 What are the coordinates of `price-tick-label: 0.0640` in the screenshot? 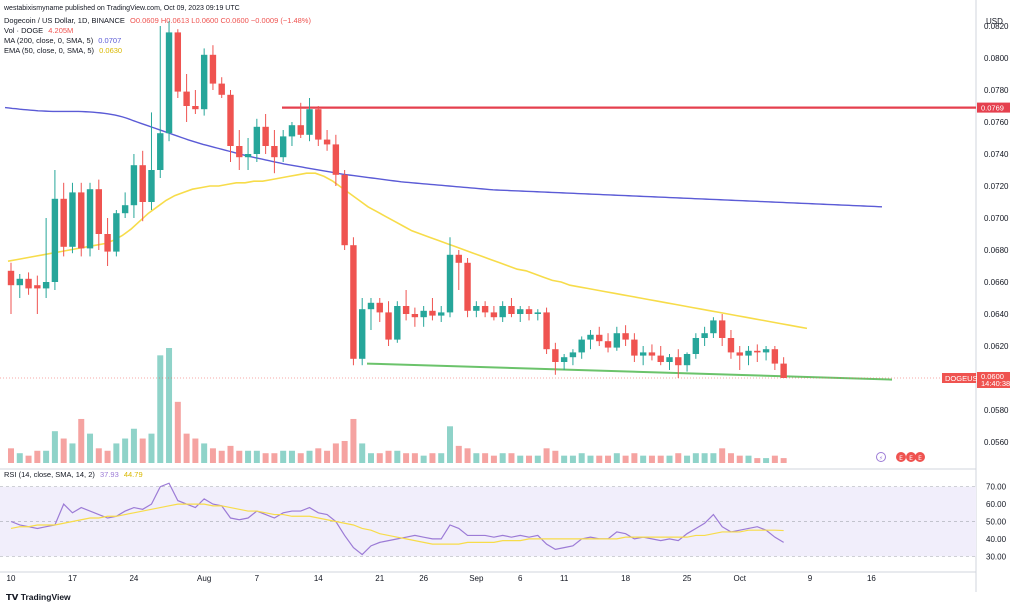 It's located at (996, 314).